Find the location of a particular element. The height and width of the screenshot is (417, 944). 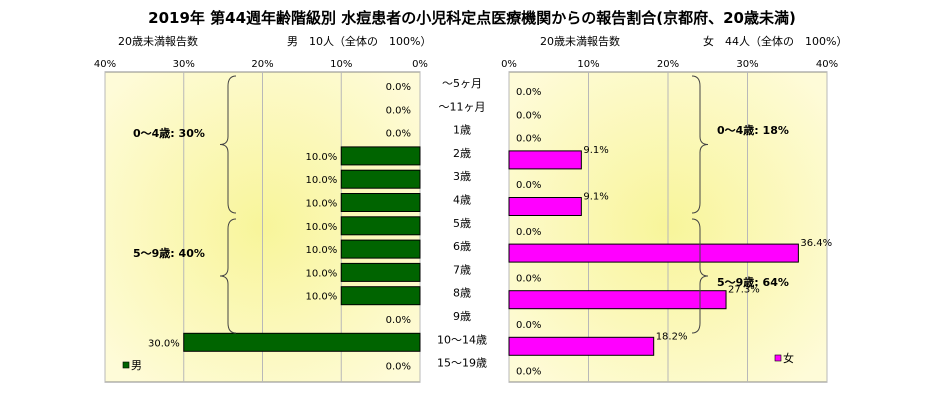

female-tick-label: 0% is located at coordinates (509, 64).